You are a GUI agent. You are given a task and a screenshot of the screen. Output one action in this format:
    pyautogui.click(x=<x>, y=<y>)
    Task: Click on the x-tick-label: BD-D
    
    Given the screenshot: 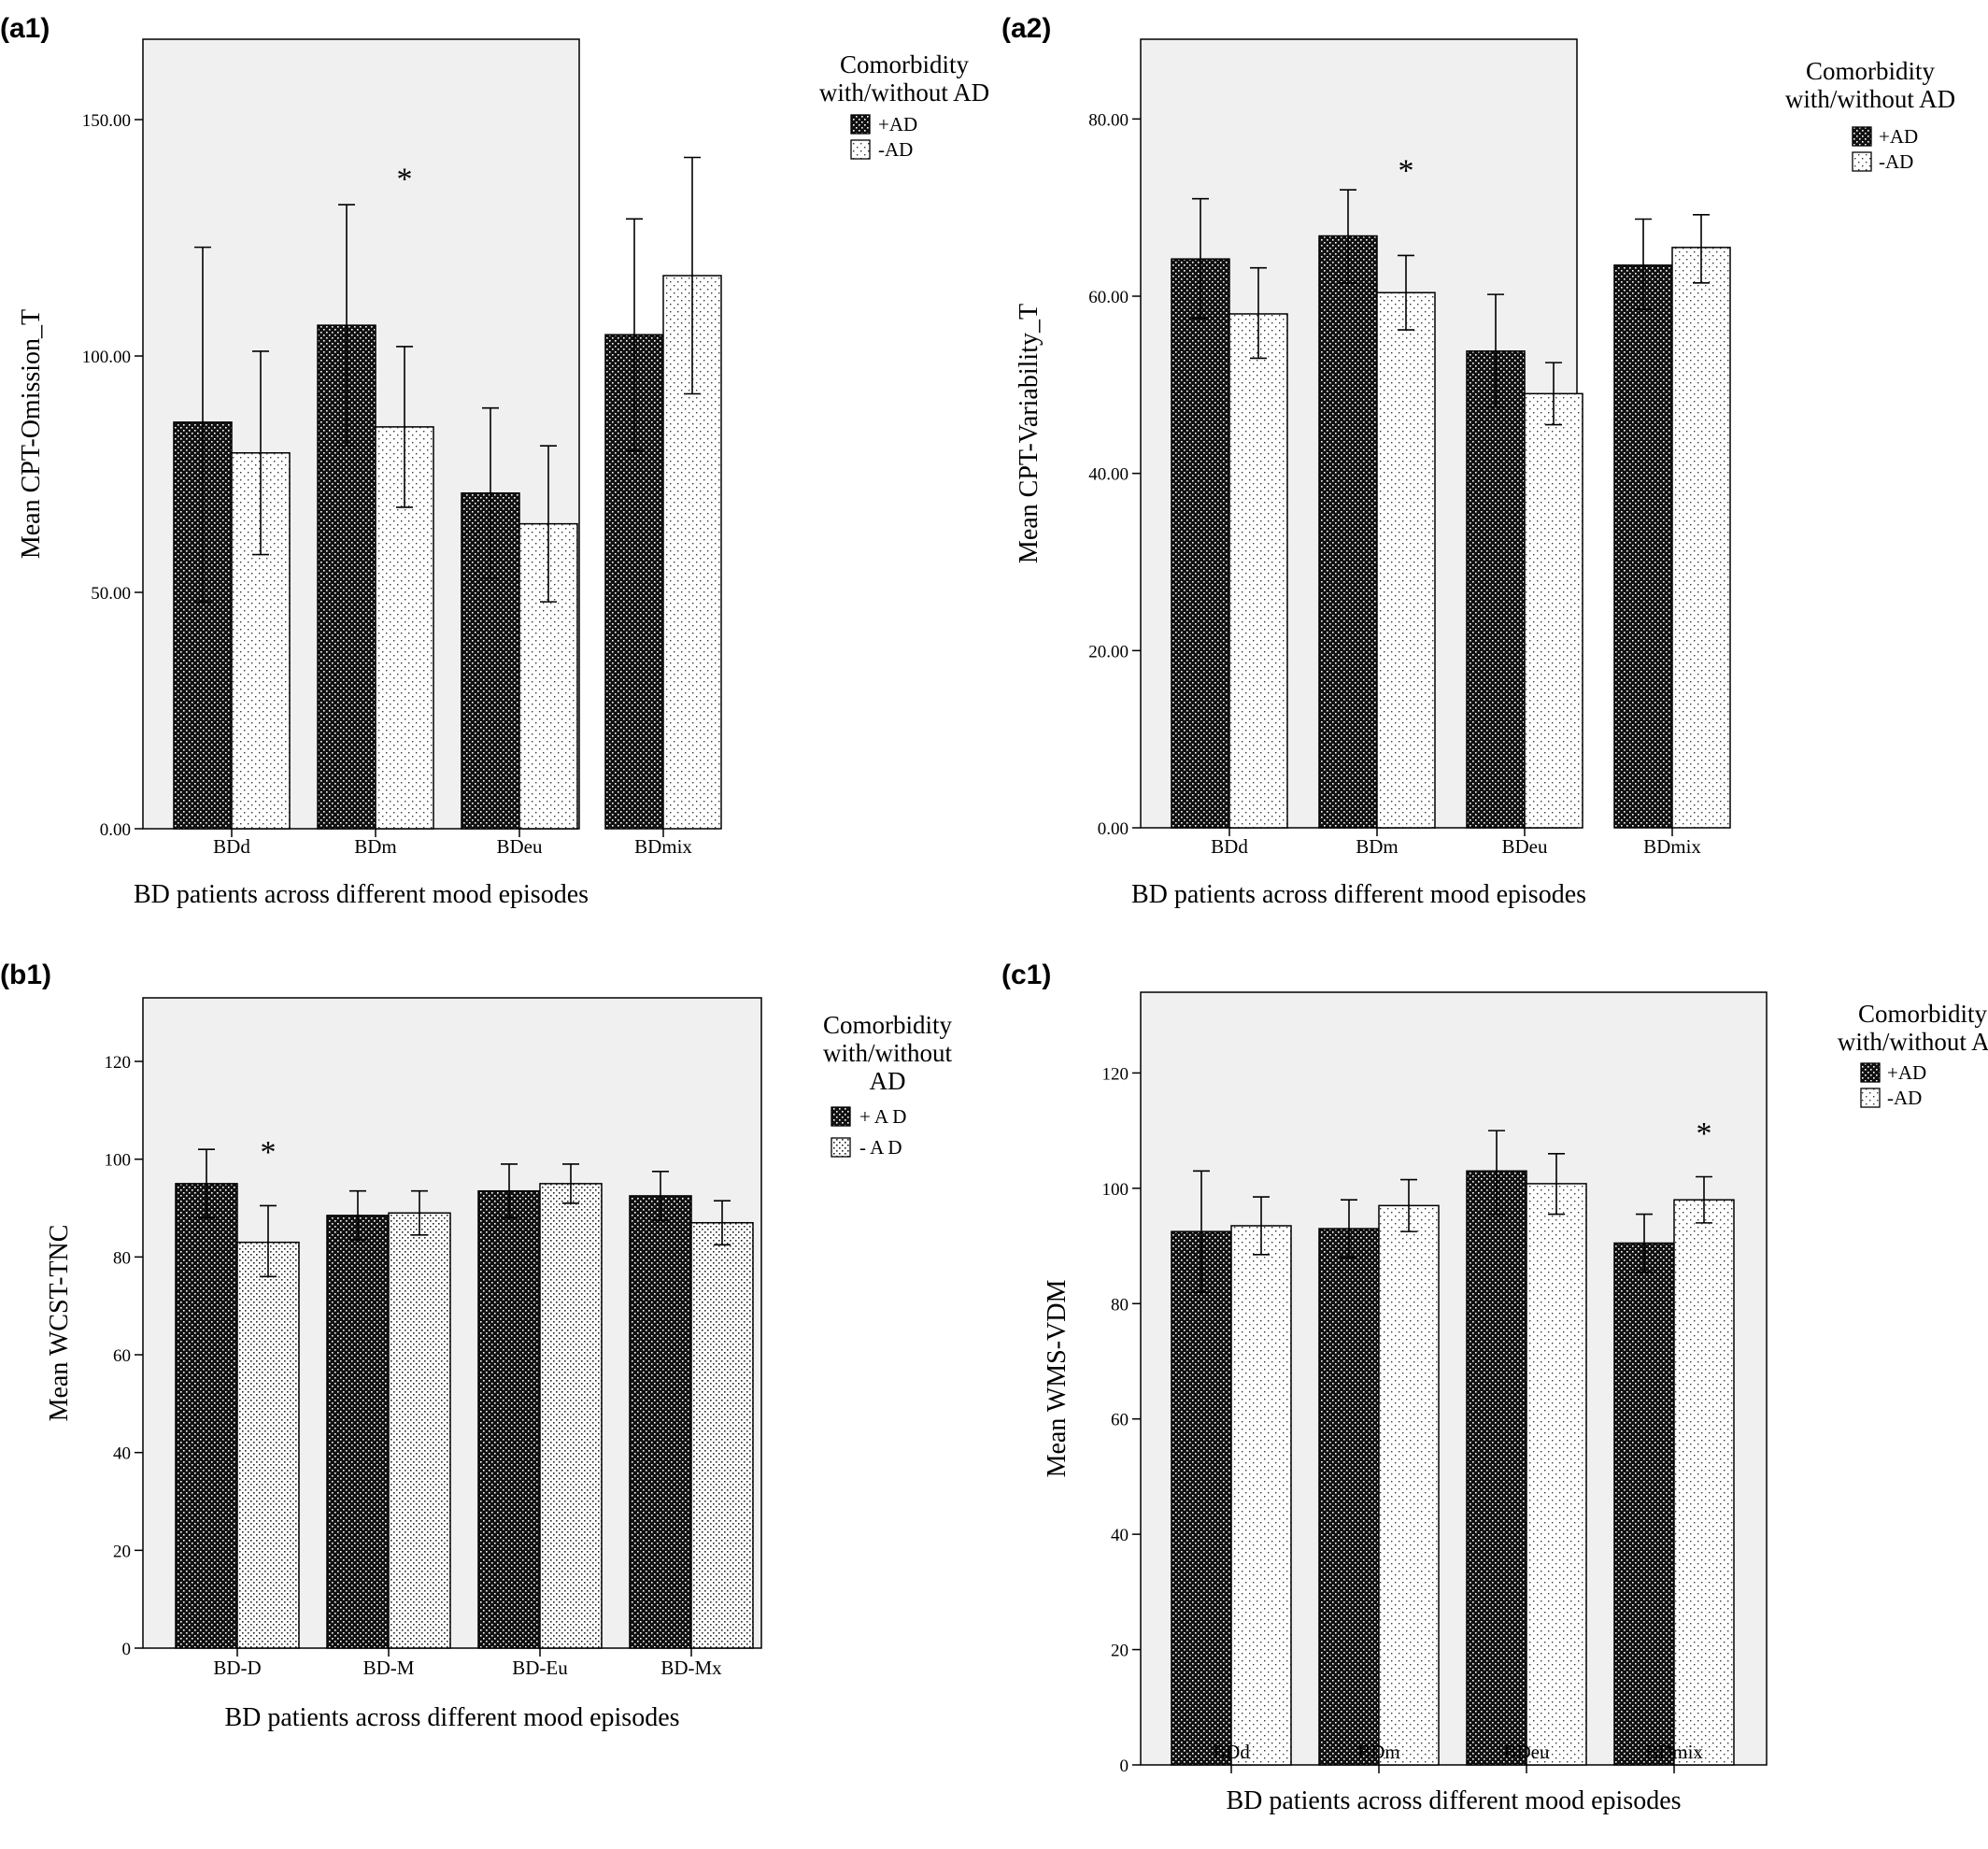 What is the action you would take?
    pyautogui.click(x=237, y=1668)
    